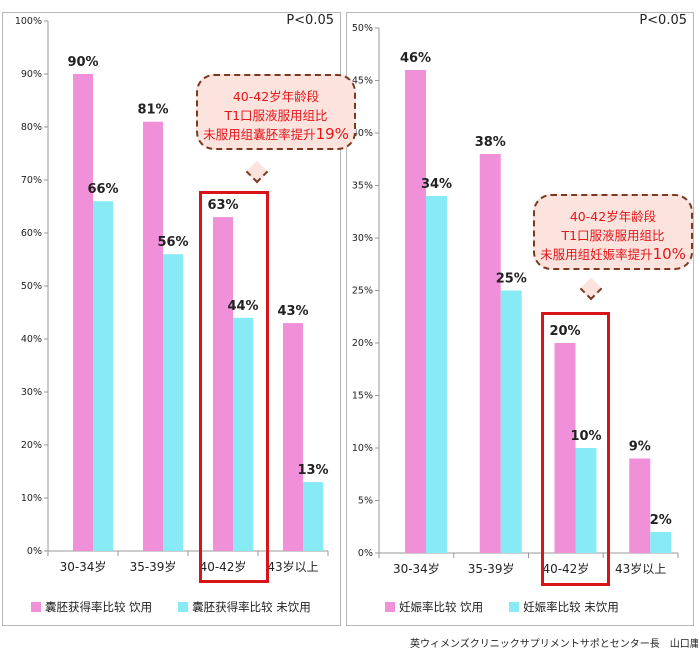 Image resolution: width=698 pixels, height=654 pixels. I want to click on y-tick-label: 70%, so click(31, 180).